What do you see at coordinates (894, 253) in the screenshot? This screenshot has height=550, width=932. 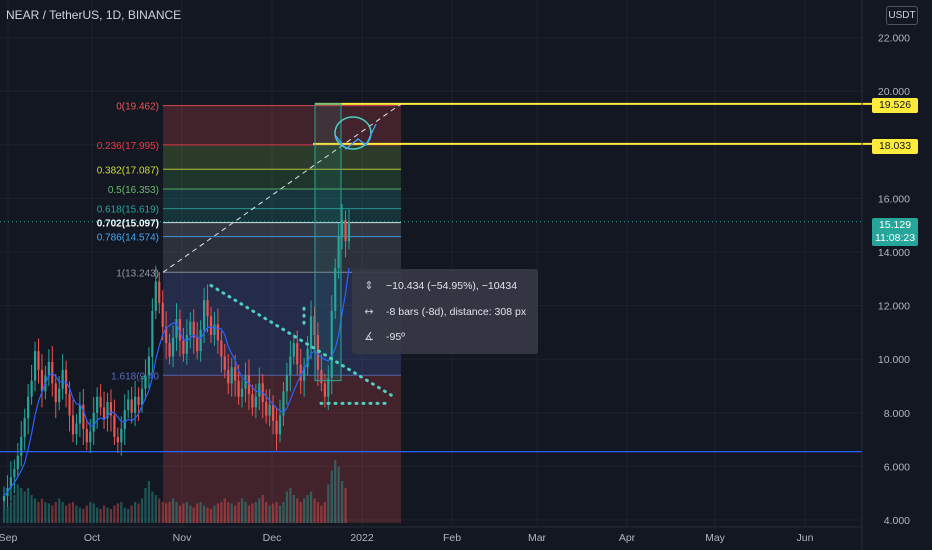 I see `price-tick-label: 14.000` at bounding box center [894, 253].